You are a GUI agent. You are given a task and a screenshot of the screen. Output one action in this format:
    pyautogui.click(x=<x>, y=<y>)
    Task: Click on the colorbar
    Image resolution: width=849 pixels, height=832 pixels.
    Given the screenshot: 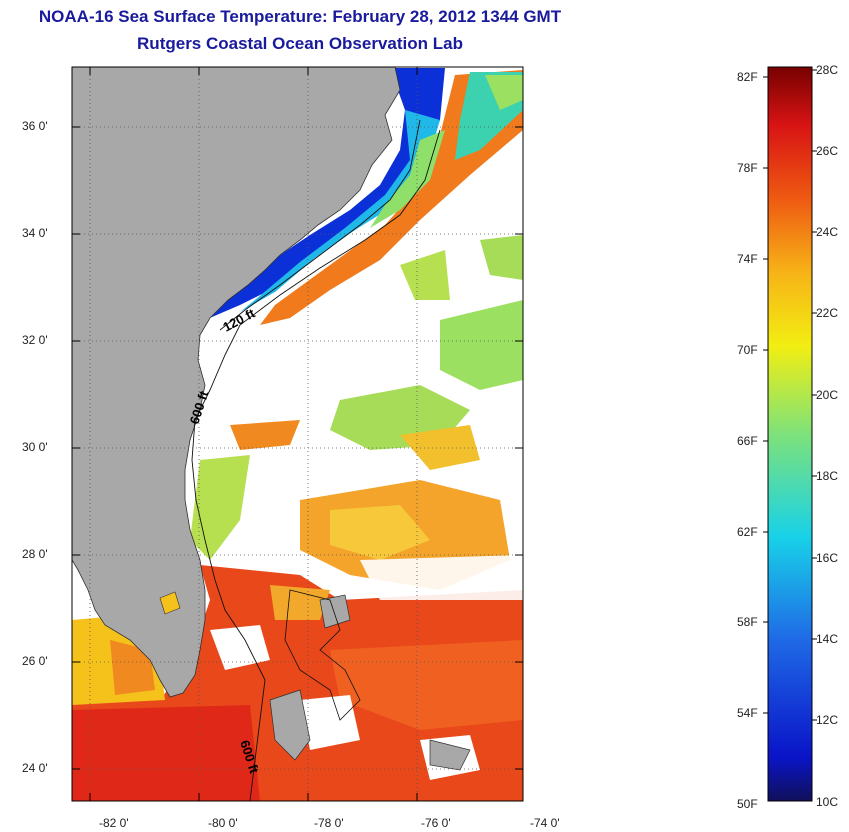 What is the action you would take?
    pyautogui.click(x=790, y=434)
    